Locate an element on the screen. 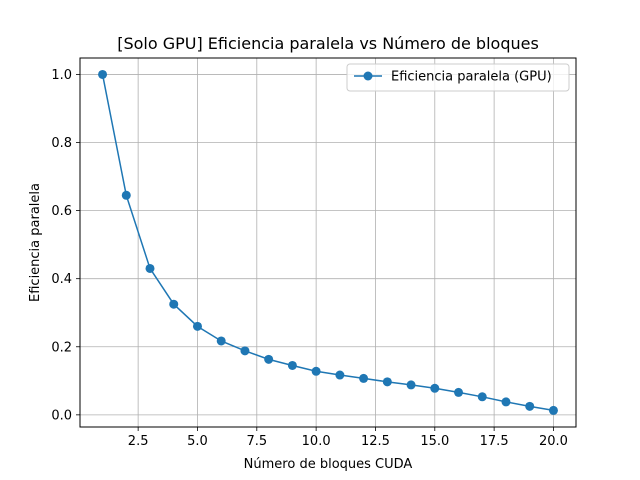  x-tick-label: 20.0 is located at coordinates (553, 441).